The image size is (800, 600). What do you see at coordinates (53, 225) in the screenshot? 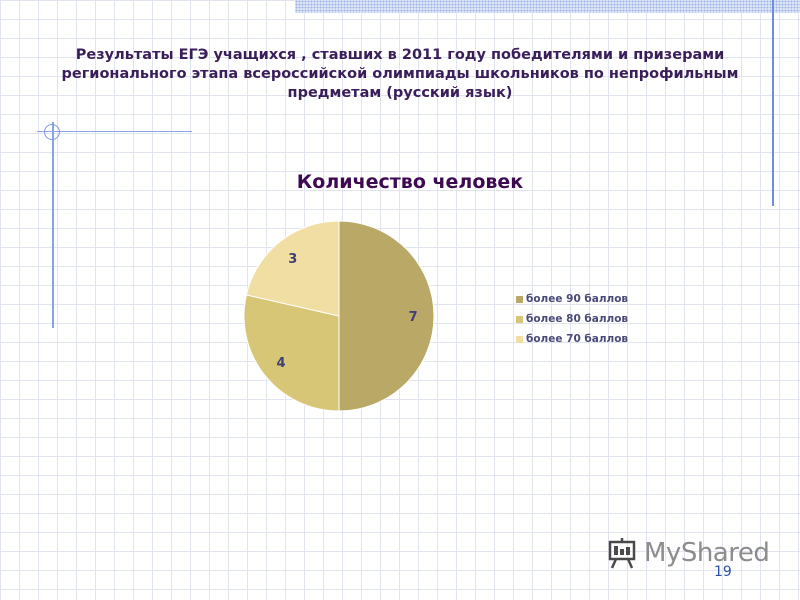
I see `decorative-vertical-line-left` at bounding box center [53, 225].